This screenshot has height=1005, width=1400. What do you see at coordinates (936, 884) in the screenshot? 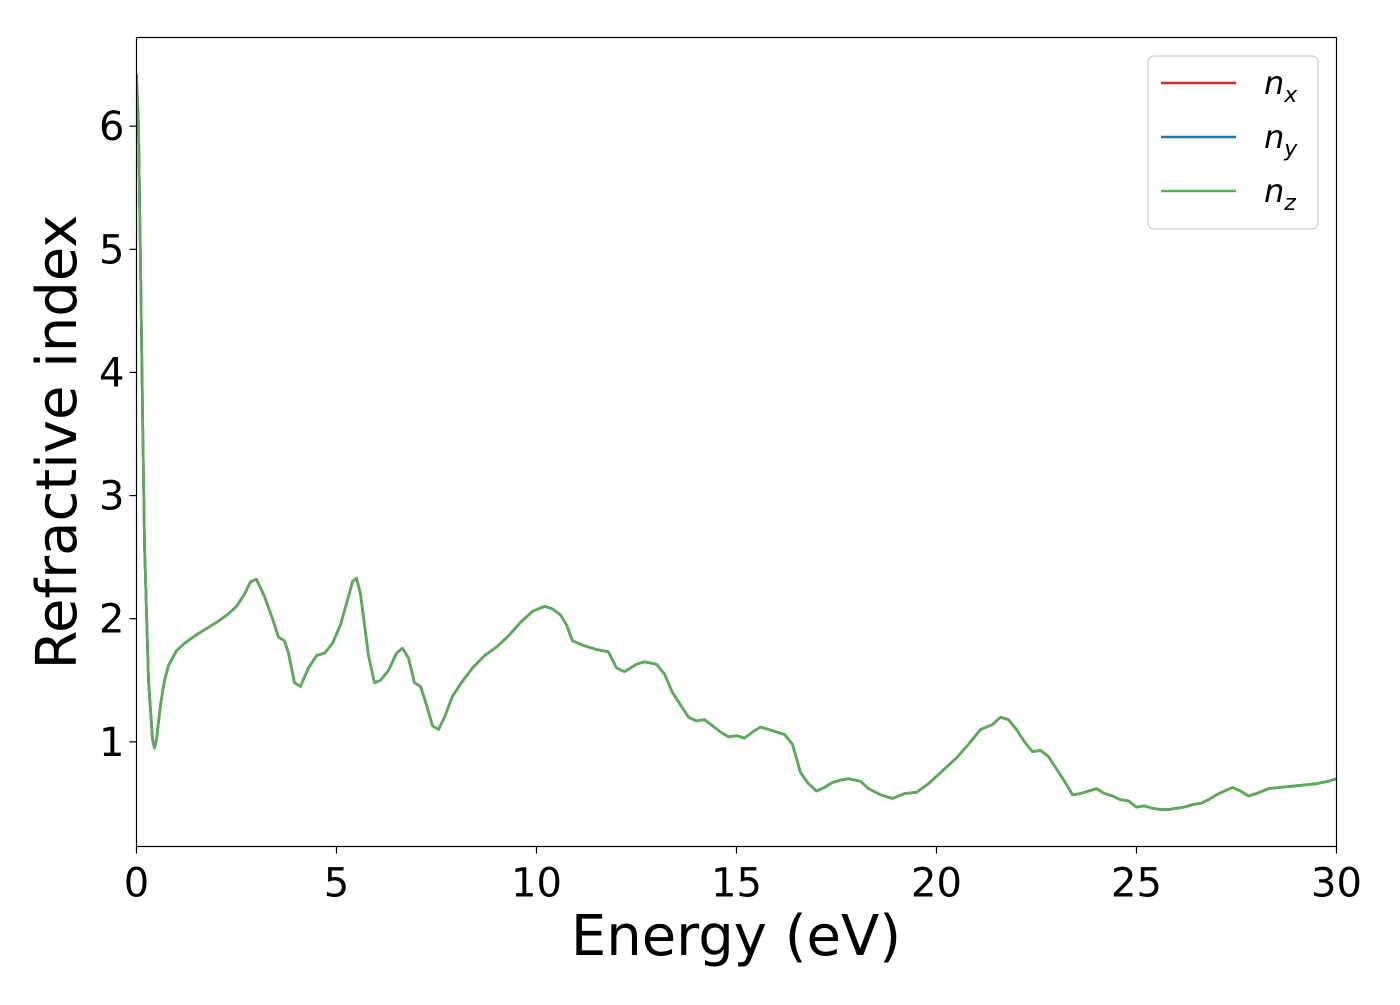
I see `x-tick-label: 20` at bounding box center [936, 884].